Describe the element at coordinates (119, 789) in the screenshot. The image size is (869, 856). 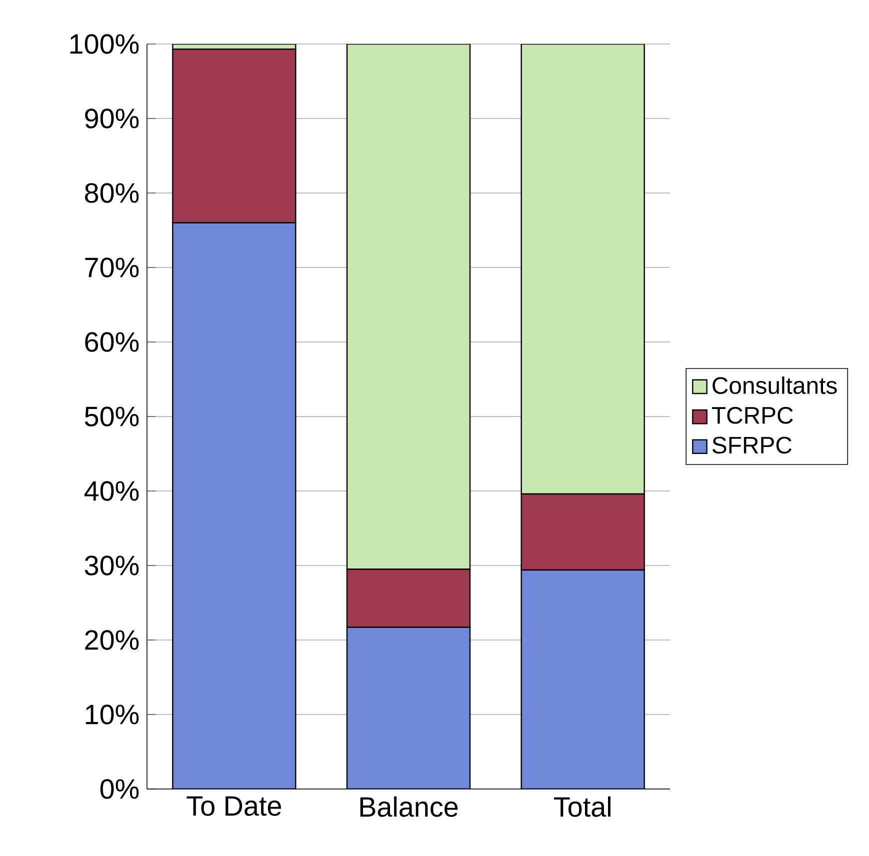
I see `y-tick-label: 0%` at that location.